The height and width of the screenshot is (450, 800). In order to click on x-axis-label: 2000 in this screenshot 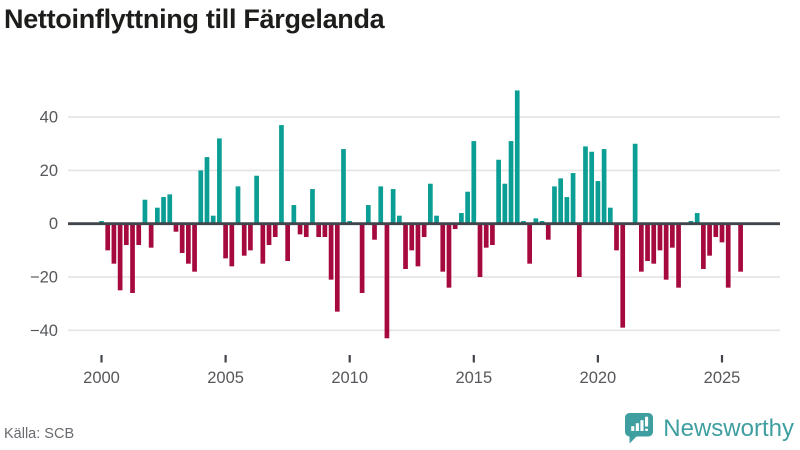, I will do `click(101, 378)`.